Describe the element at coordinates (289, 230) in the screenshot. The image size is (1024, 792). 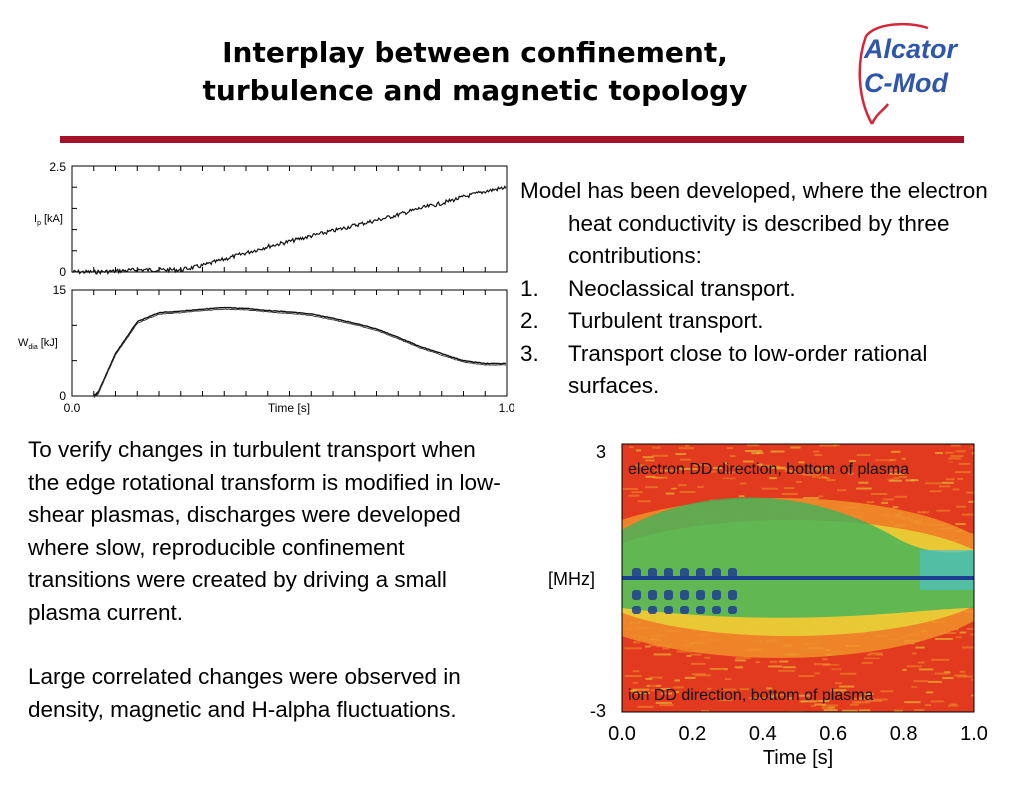
I see `ip-series-line` at that location.